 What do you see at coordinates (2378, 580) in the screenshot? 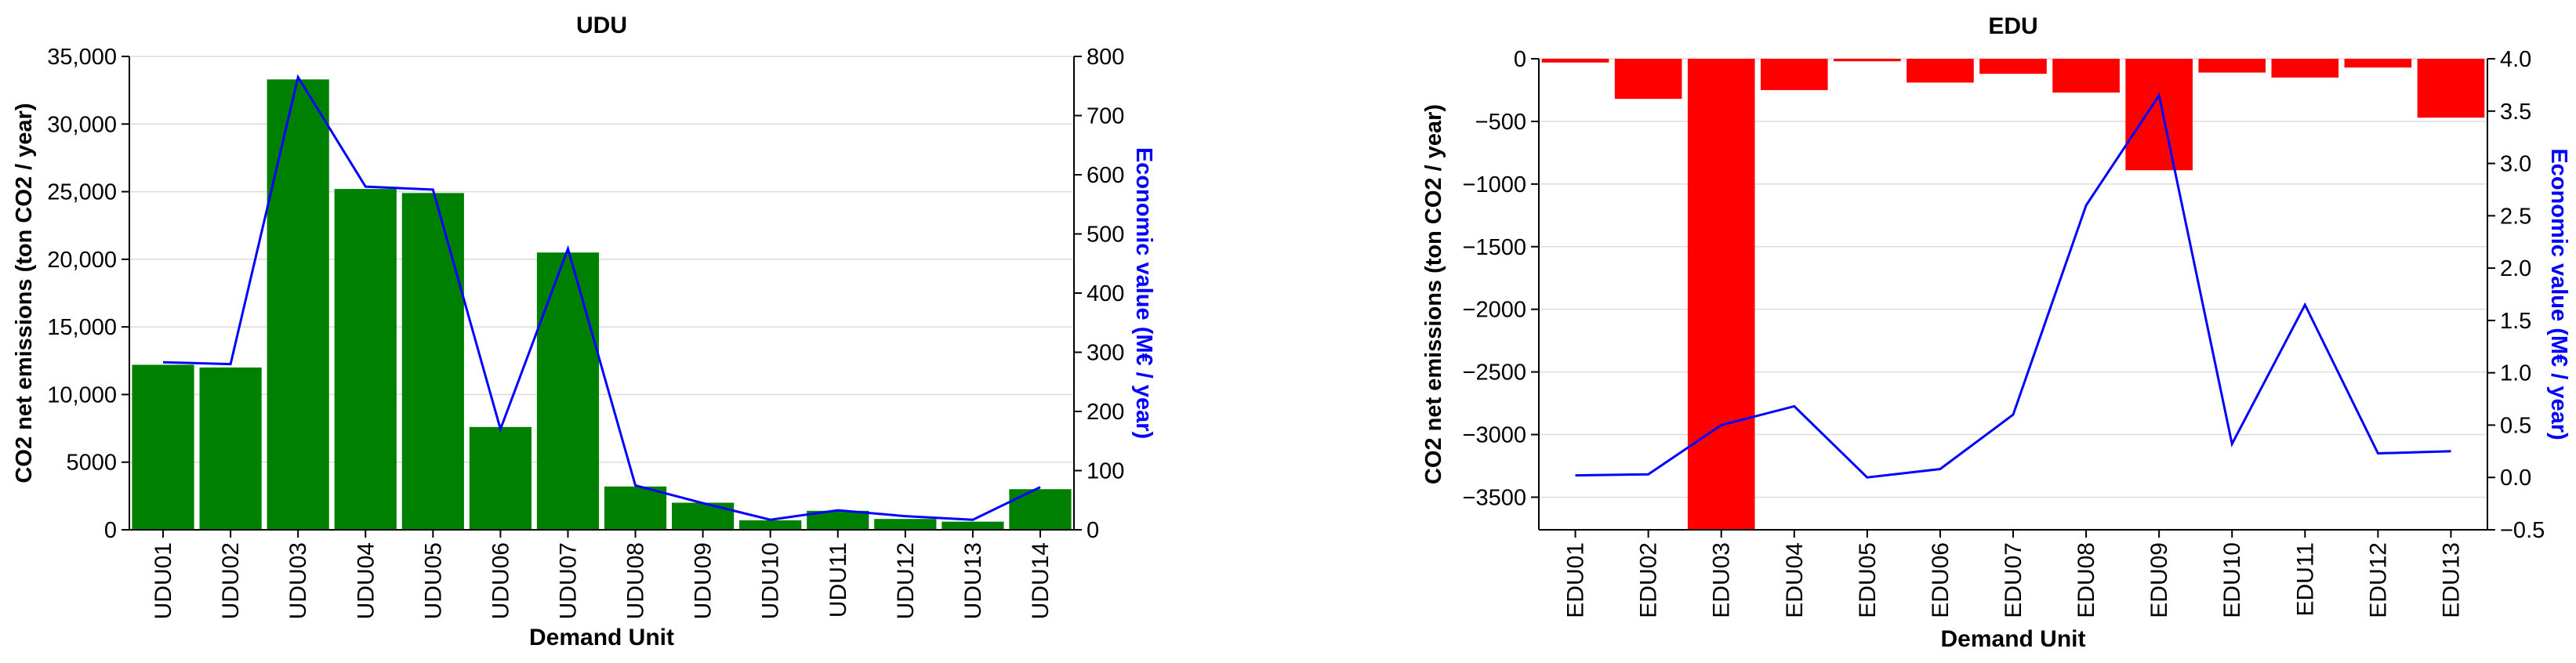
I see `chart2-x-tick-label: EDU12` at bounding box center [2378, 580].